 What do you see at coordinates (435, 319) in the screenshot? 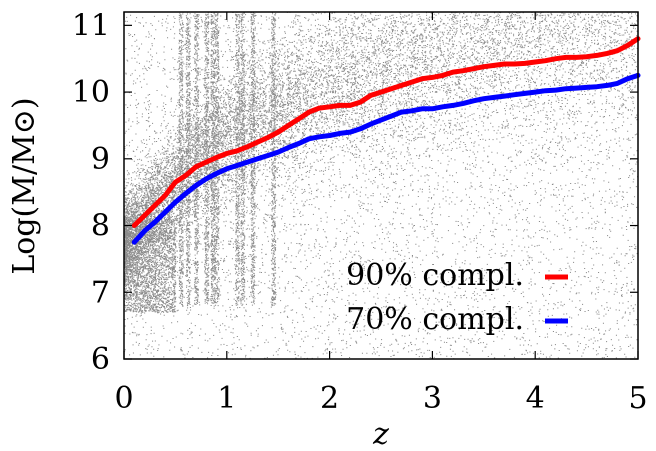
I see `legend-label-70: 70% compl.` at bounding box center [435, 319].